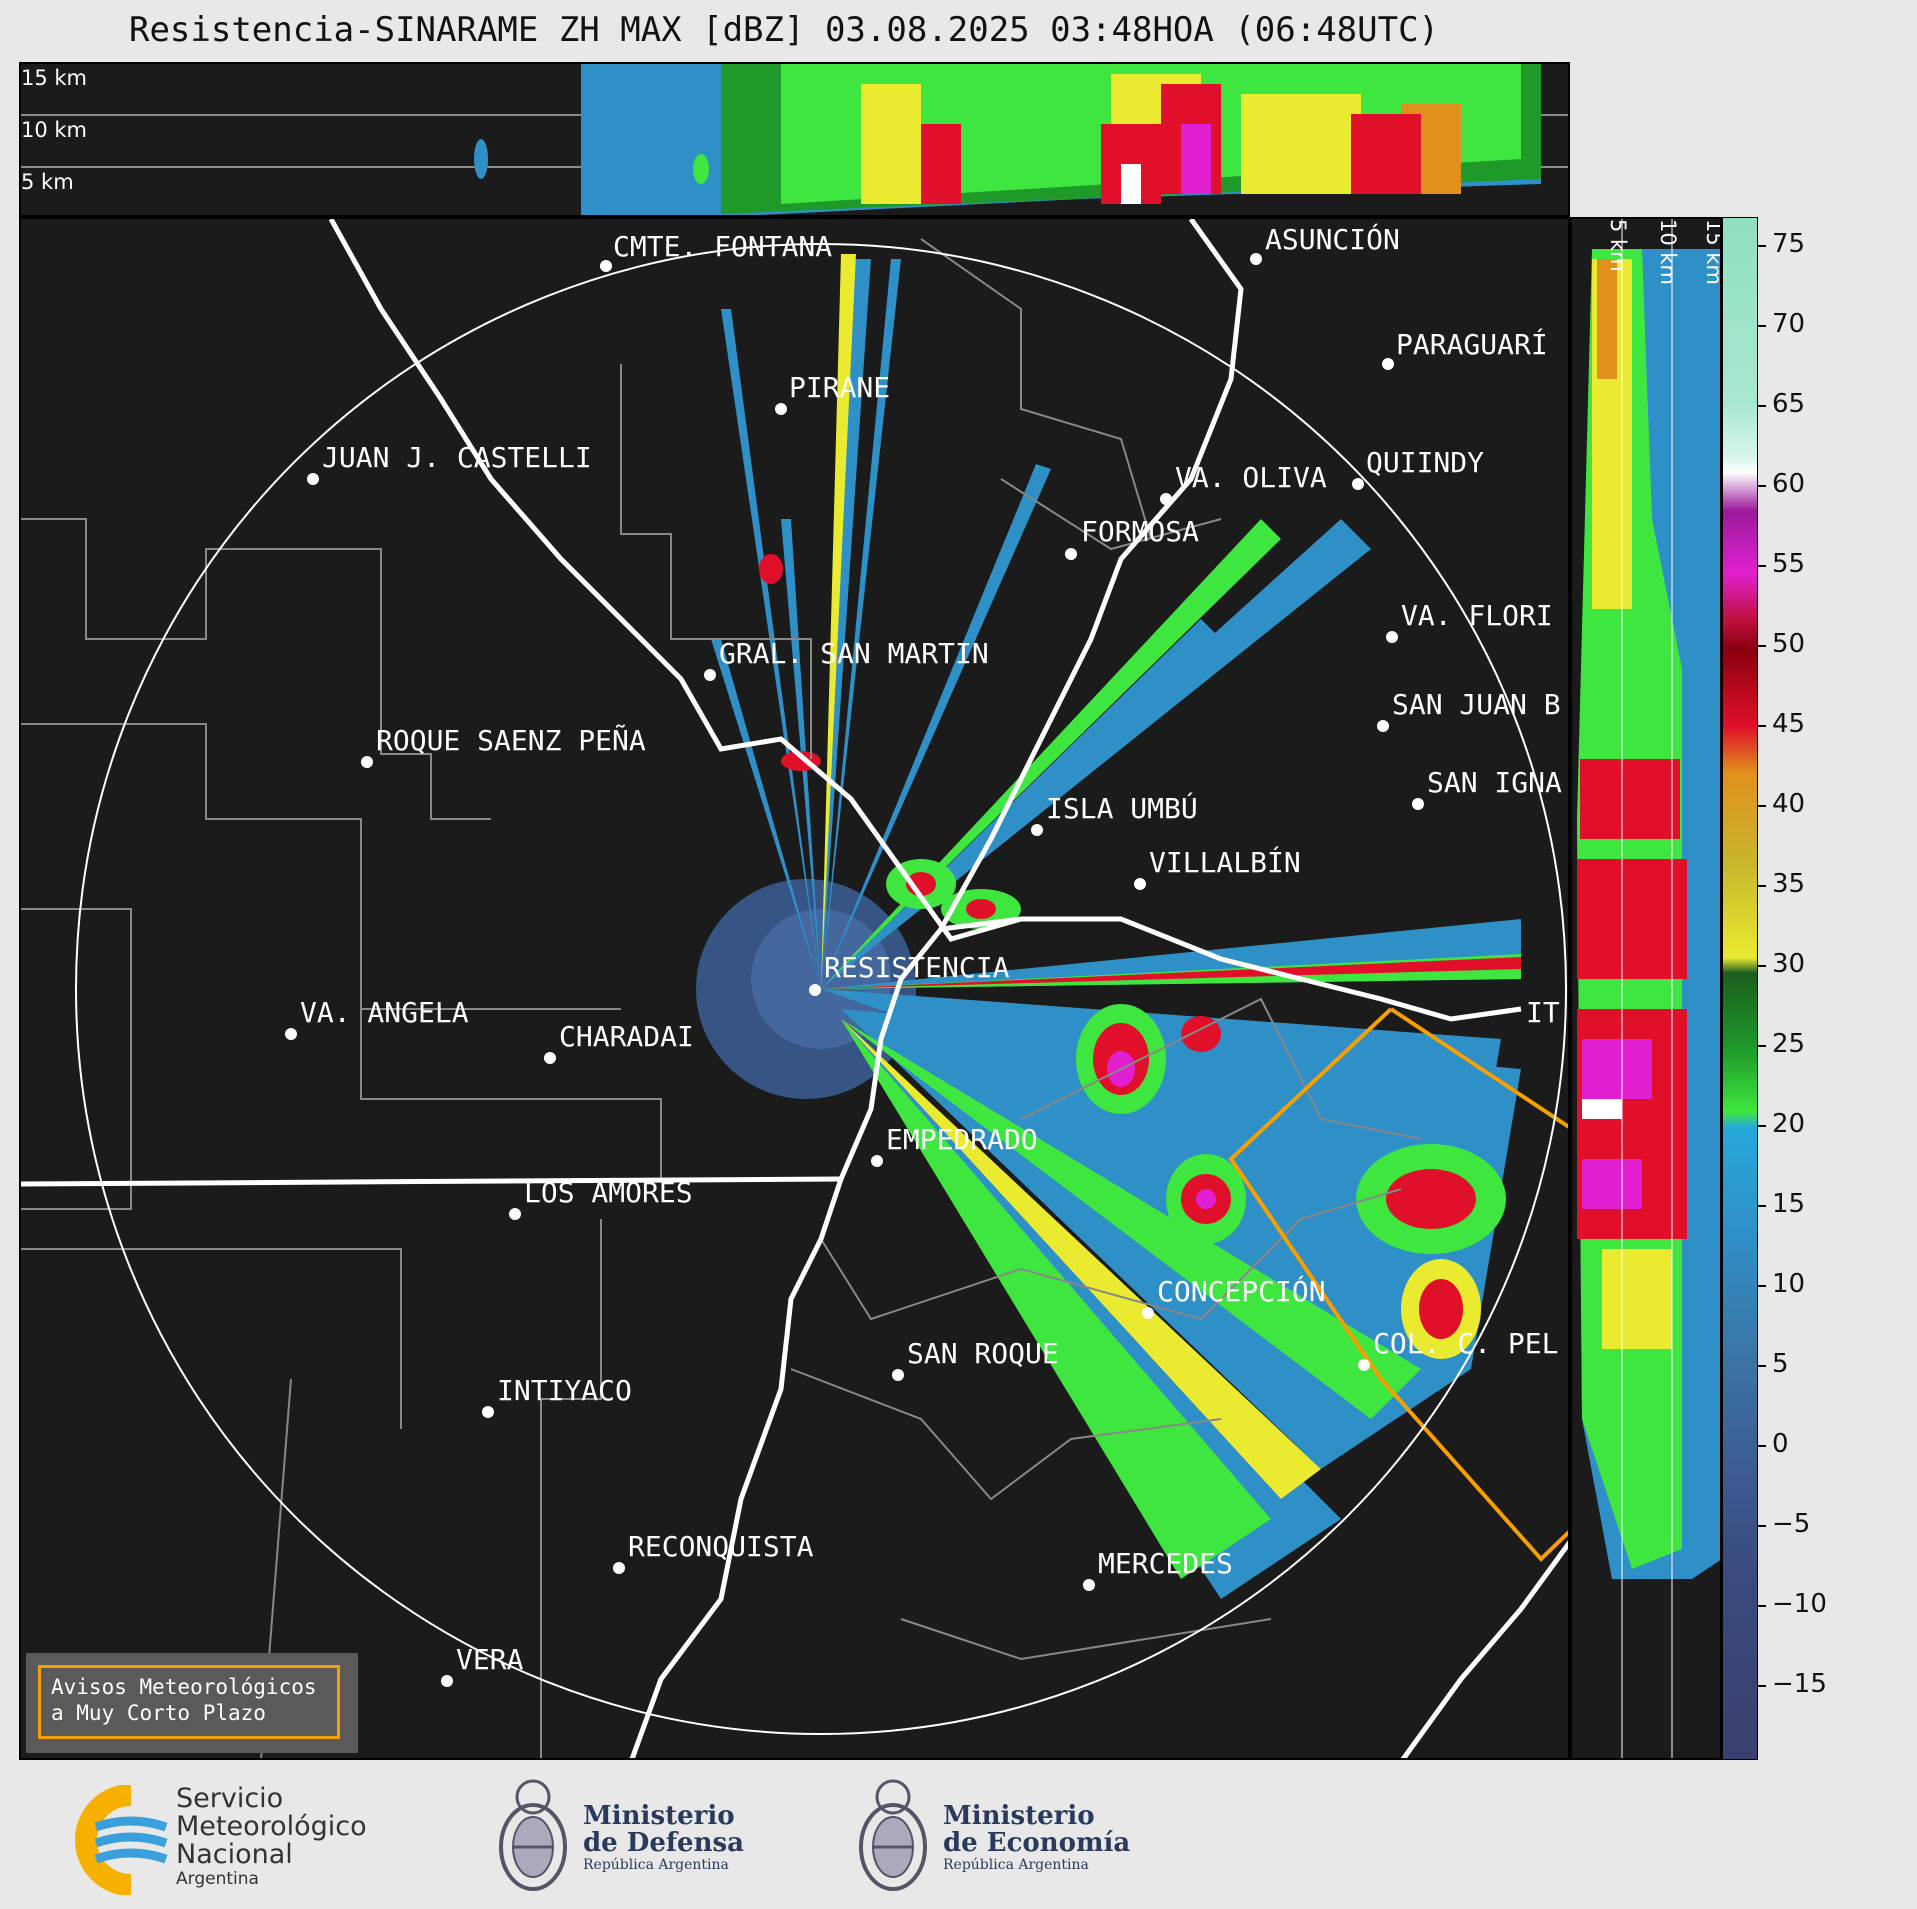 The image size is (1917, 1909). I want to click on defensa-line3: República Argentina, so click(656, 1865).